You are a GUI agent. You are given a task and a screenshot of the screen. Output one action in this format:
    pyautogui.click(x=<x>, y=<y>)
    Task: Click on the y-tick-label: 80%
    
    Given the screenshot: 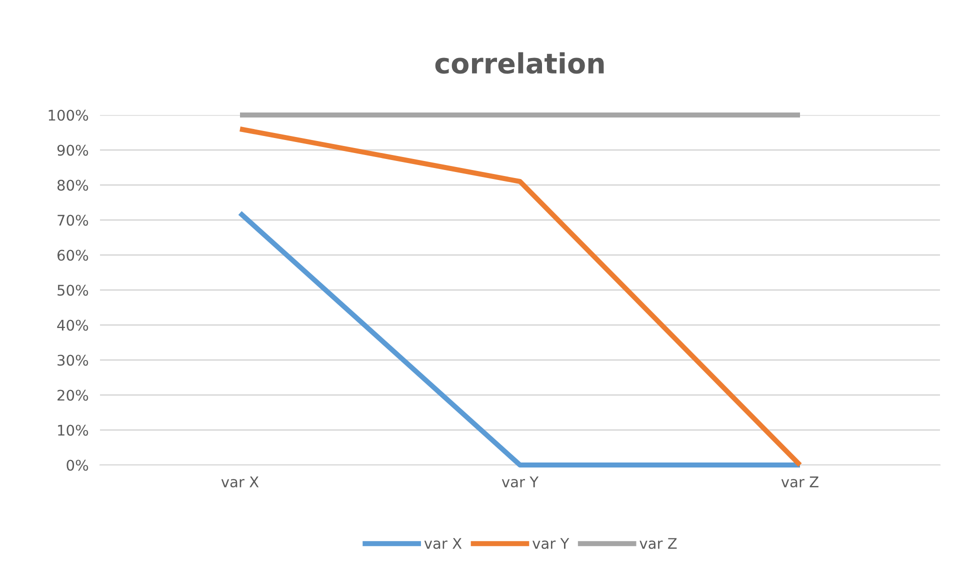 What is the action you would take?
    pyautogui.click(x=72, y=185)
    